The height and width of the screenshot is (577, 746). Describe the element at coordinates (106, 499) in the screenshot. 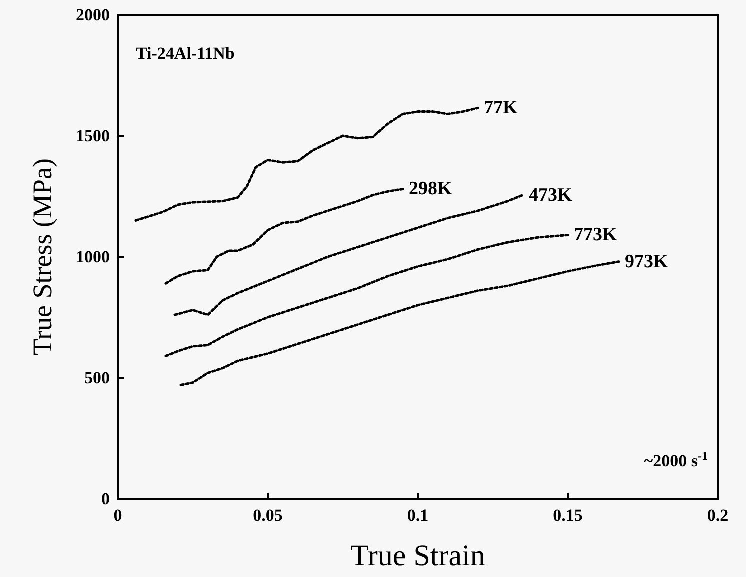

I see `y-tick-label: 0` at that location.